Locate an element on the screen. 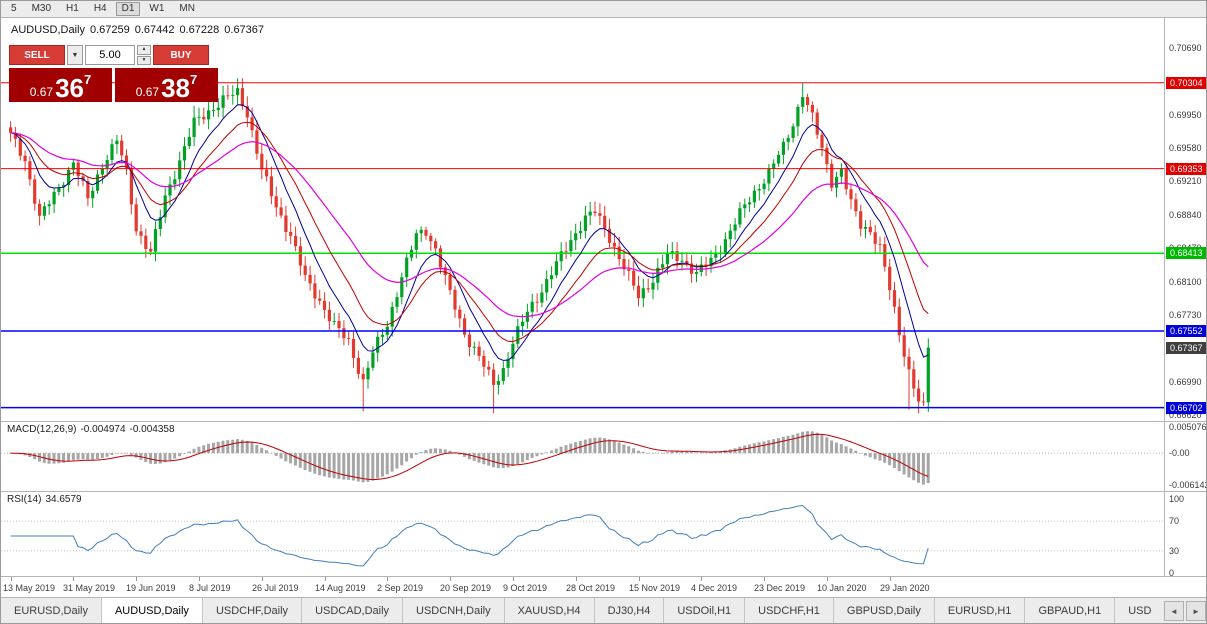 The height and width of the screenshot is (624, 1207). price-axis-tick: 0.69210 is located at coordinates (1185, 181).